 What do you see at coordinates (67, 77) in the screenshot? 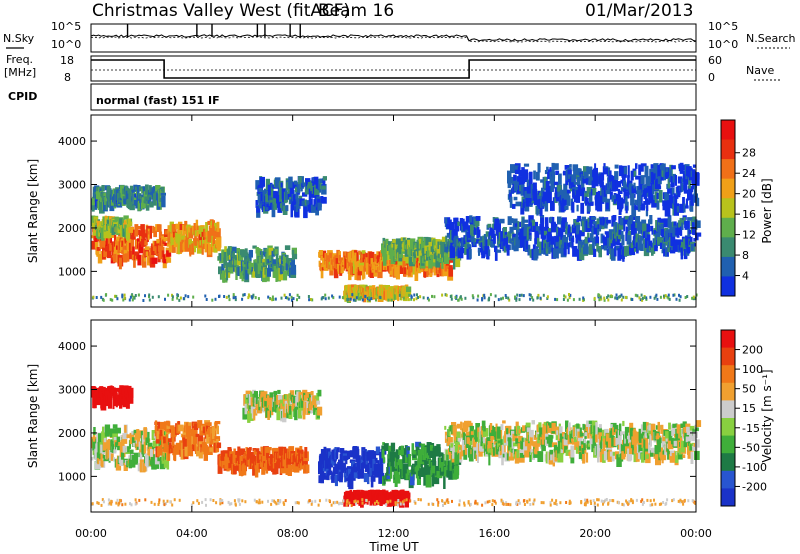
I see `freq-left-tick-low: 8` at bounding box center [67, 77].